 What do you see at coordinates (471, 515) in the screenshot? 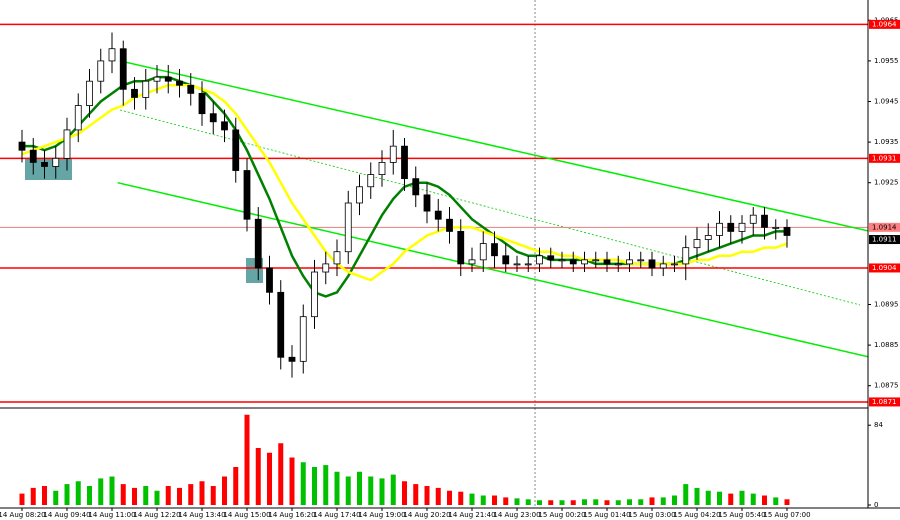
I see `x-tick-label: 14 Aug 21:40` at bounding box center [471, 515].